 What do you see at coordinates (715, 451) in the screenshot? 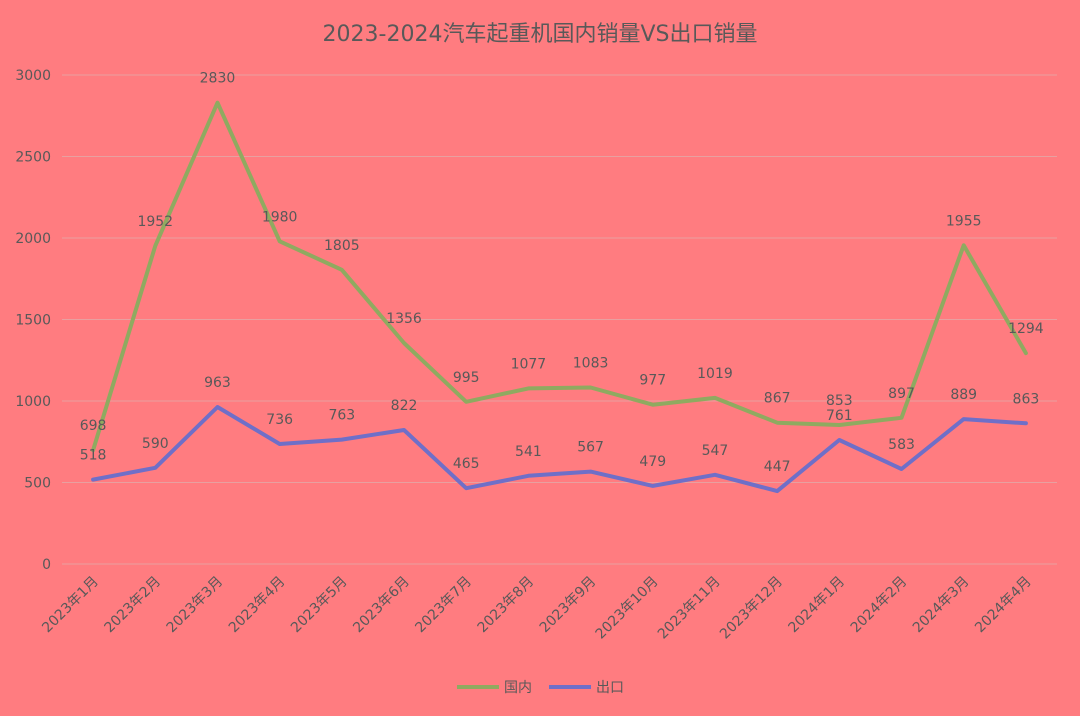
I see `data-label-series-2: 547` at bounding box center [715, 451].